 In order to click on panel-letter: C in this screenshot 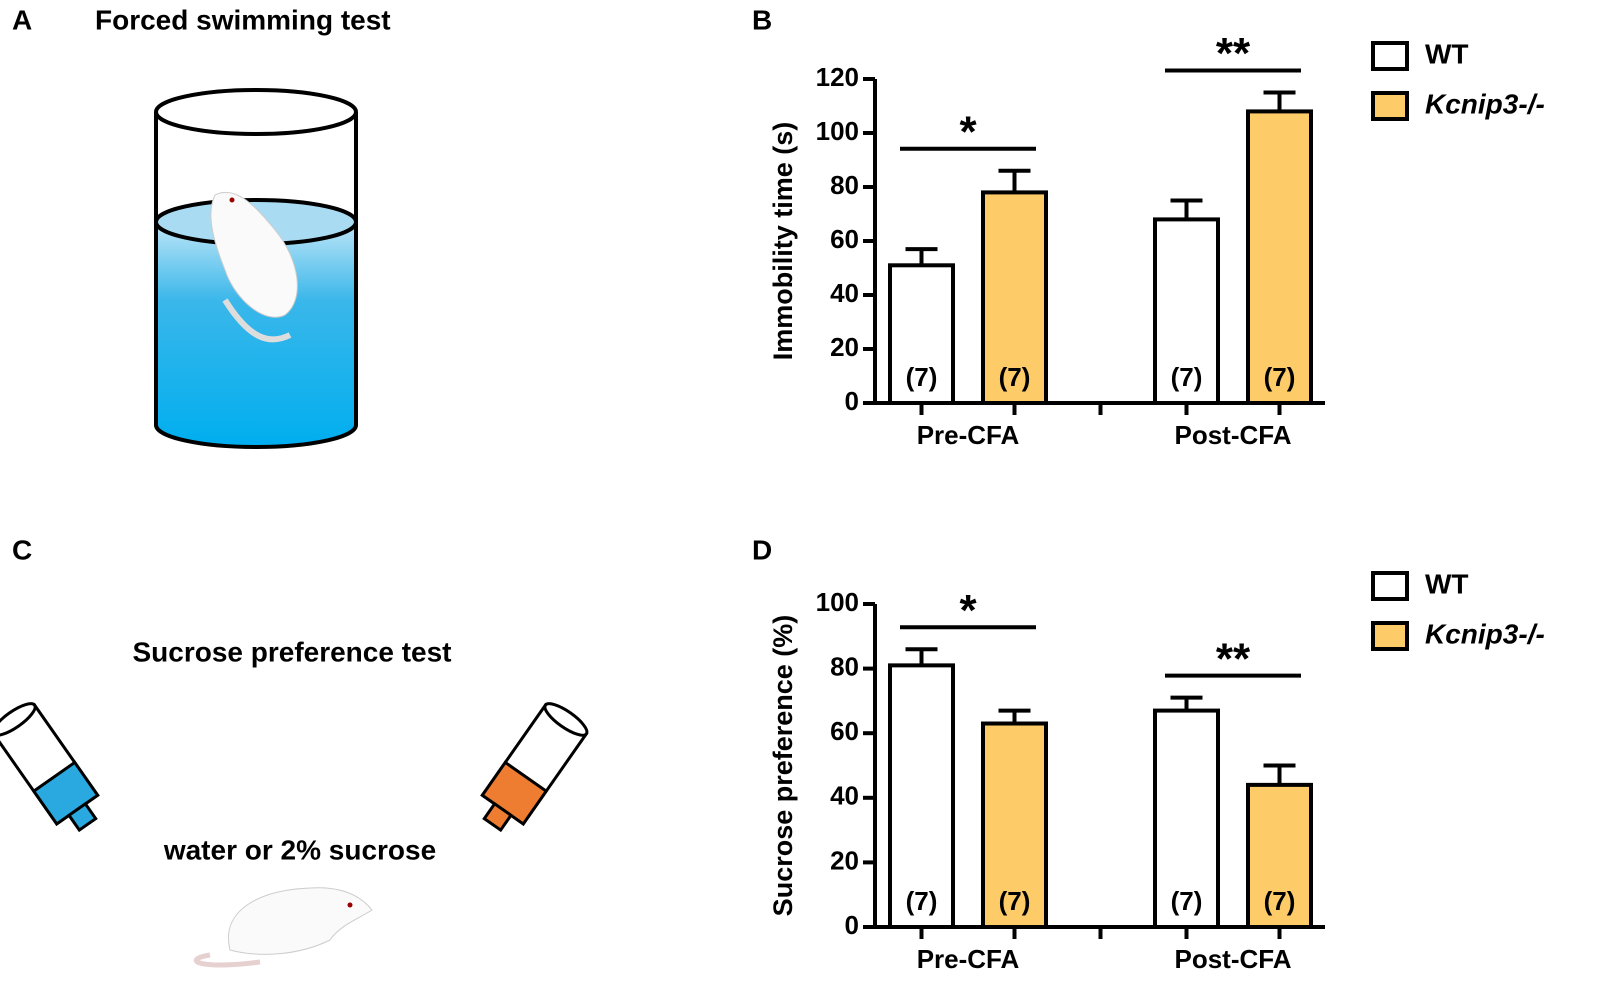, I will do `click(22, 549)`.